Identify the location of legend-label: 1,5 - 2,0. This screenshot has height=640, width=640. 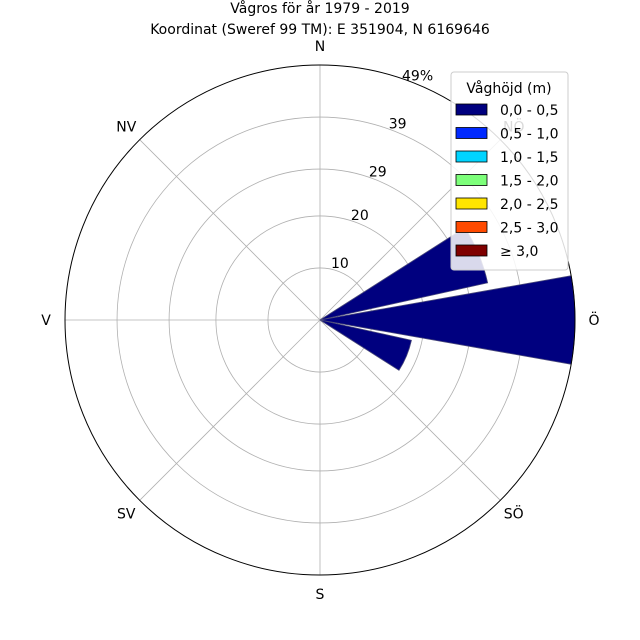
(529, 182).